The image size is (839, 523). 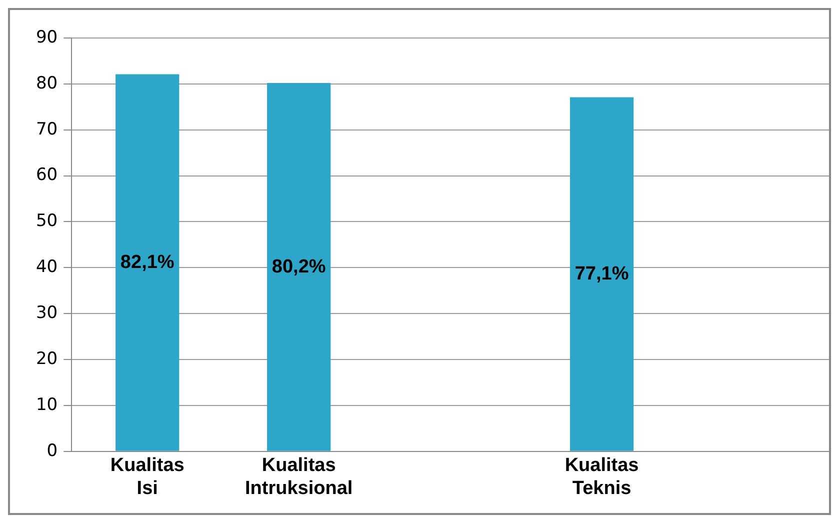 What do you see at coordinates (147, 477) in the screenshot?
I see `x-tick-label: Kualitas Isi` at bounding box center [147, 477].